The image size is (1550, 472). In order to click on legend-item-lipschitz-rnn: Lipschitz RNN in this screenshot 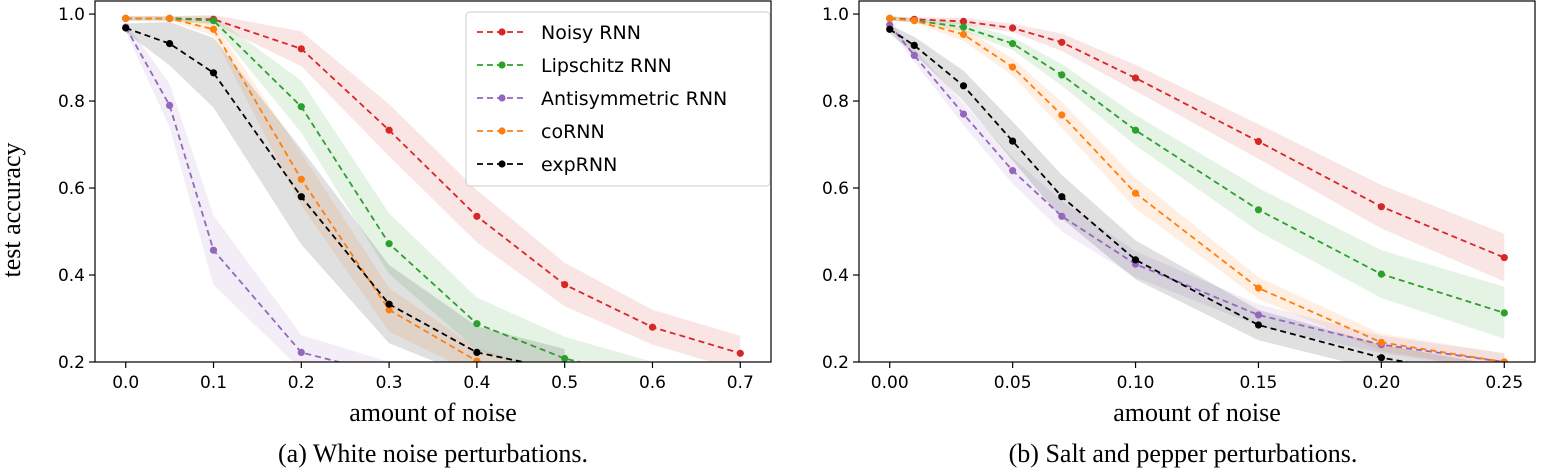, I will do `click(574, 66)`.